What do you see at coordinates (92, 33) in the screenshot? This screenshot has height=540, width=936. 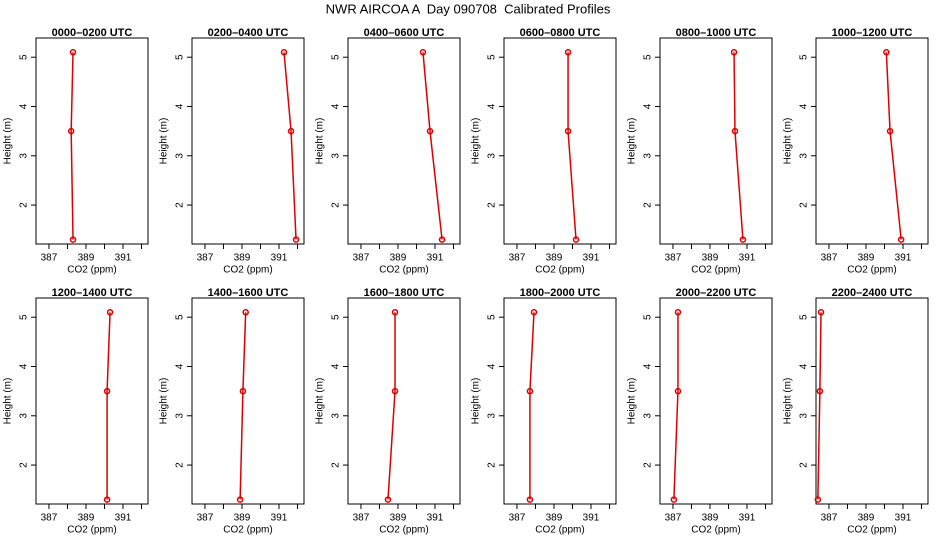 I see `panel-title: 0000–0200 UTC` at bounding box center [92, 33].